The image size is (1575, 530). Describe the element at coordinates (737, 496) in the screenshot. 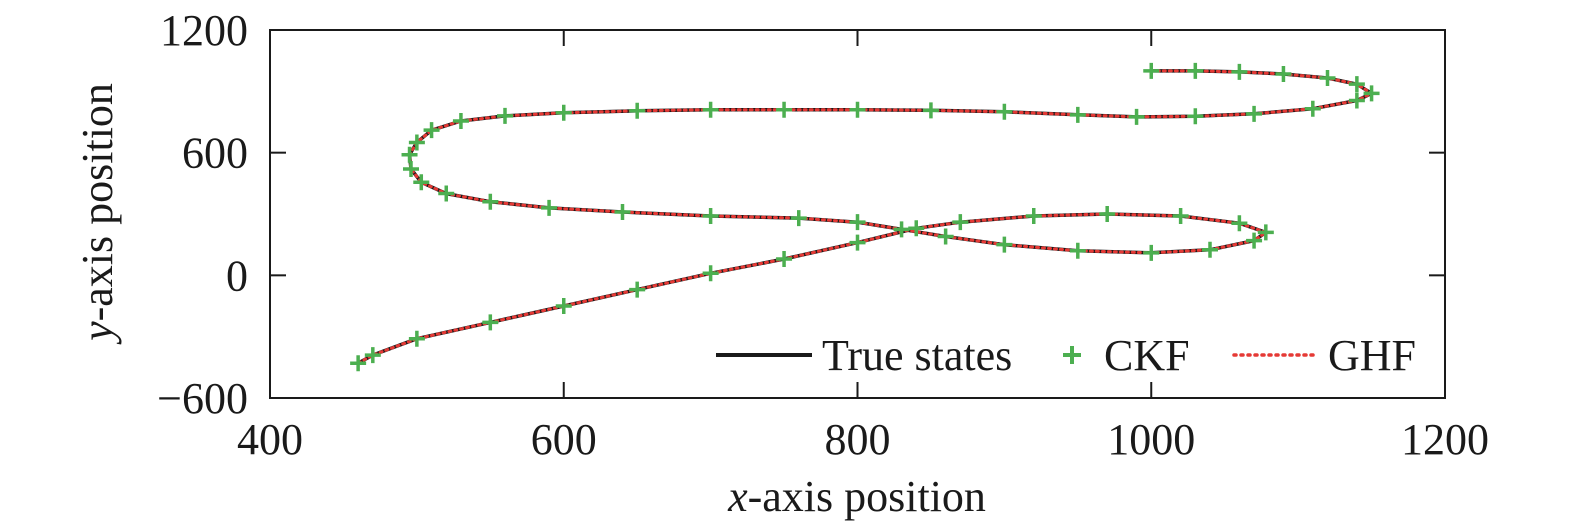

I see `x-axis-title-italic: x` at that location.